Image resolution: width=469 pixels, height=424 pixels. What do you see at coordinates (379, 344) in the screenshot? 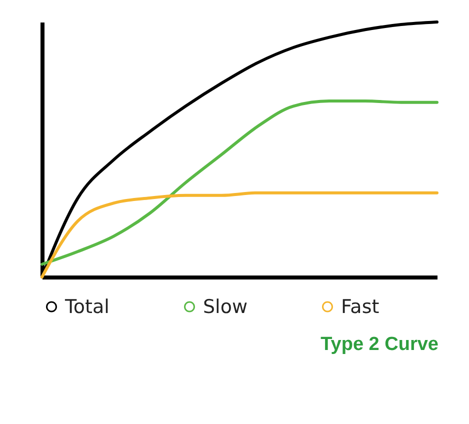
I see `text: Type 2 Curve` at bounding box center [379, 344].